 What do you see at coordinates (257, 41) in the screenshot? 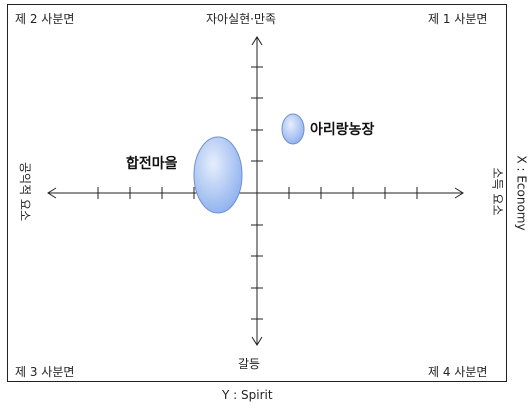
I see `y-axis-top-arrow` at bounding box center [257, 41].